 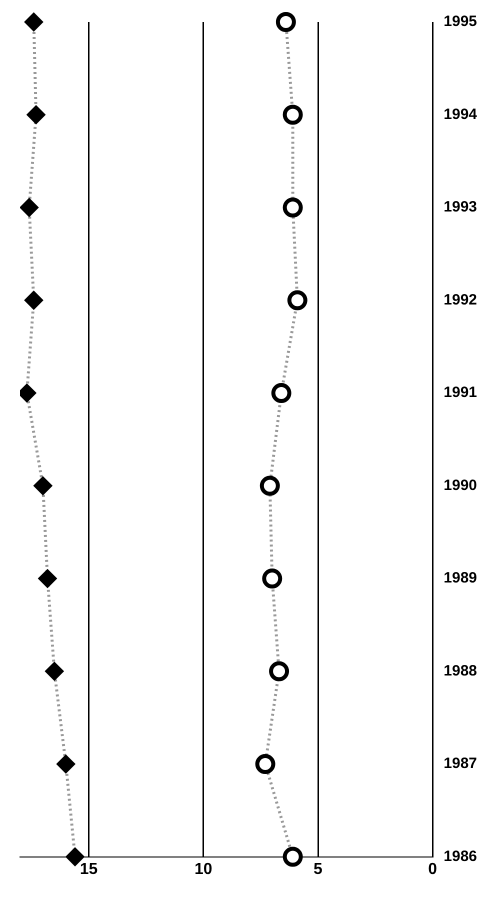 I want to click on x-tick-label: 10, so click(x=203, y=869).